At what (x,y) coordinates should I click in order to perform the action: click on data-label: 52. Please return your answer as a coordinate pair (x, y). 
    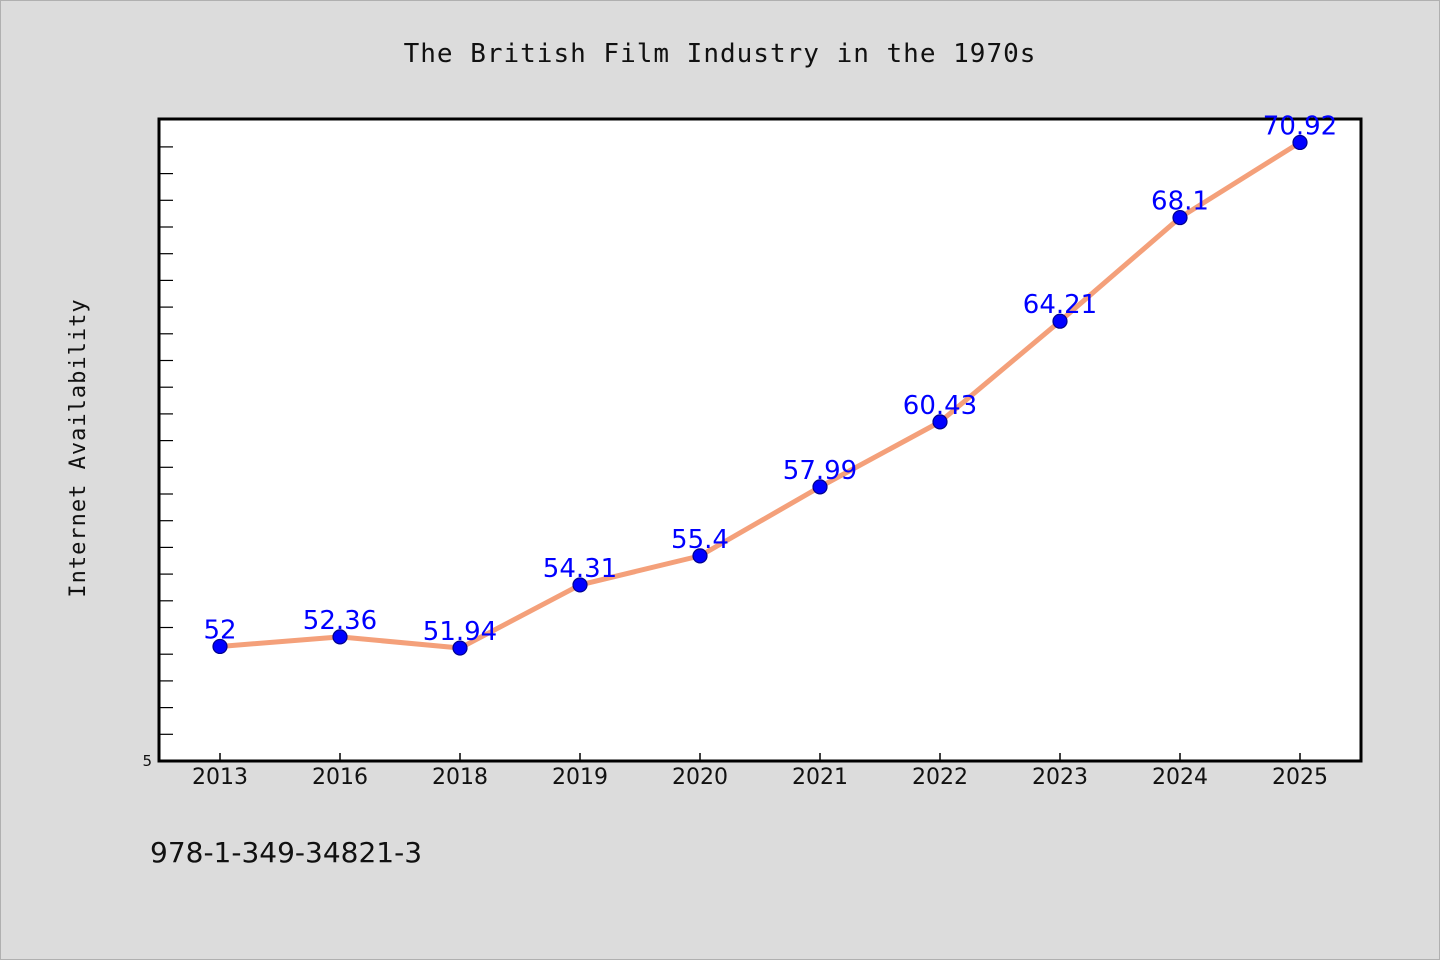
    Looking at the image, I should click on (219, 630).